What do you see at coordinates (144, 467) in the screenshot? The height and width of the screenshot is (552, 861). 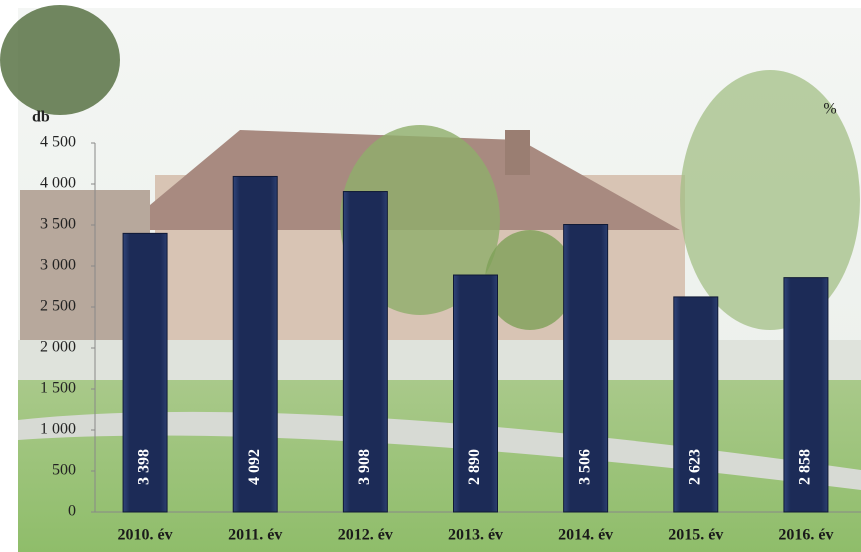 I see `value-label: 3 398` at bounding box center [144, 467].